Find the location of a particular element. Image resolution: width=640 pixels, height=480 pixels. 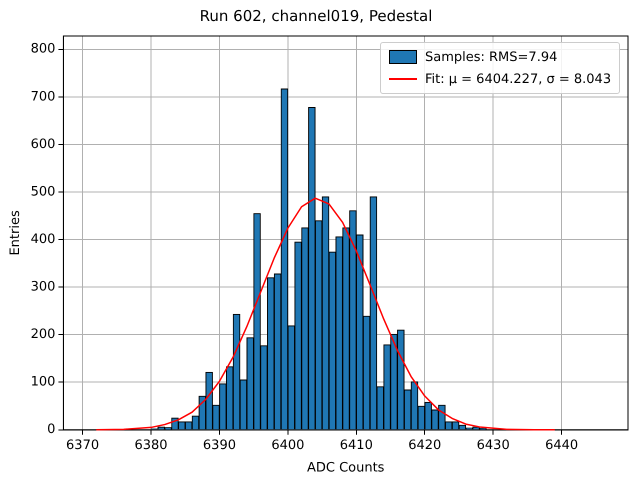

x-tick-label: 6370 is located at coordinates (83, 445).